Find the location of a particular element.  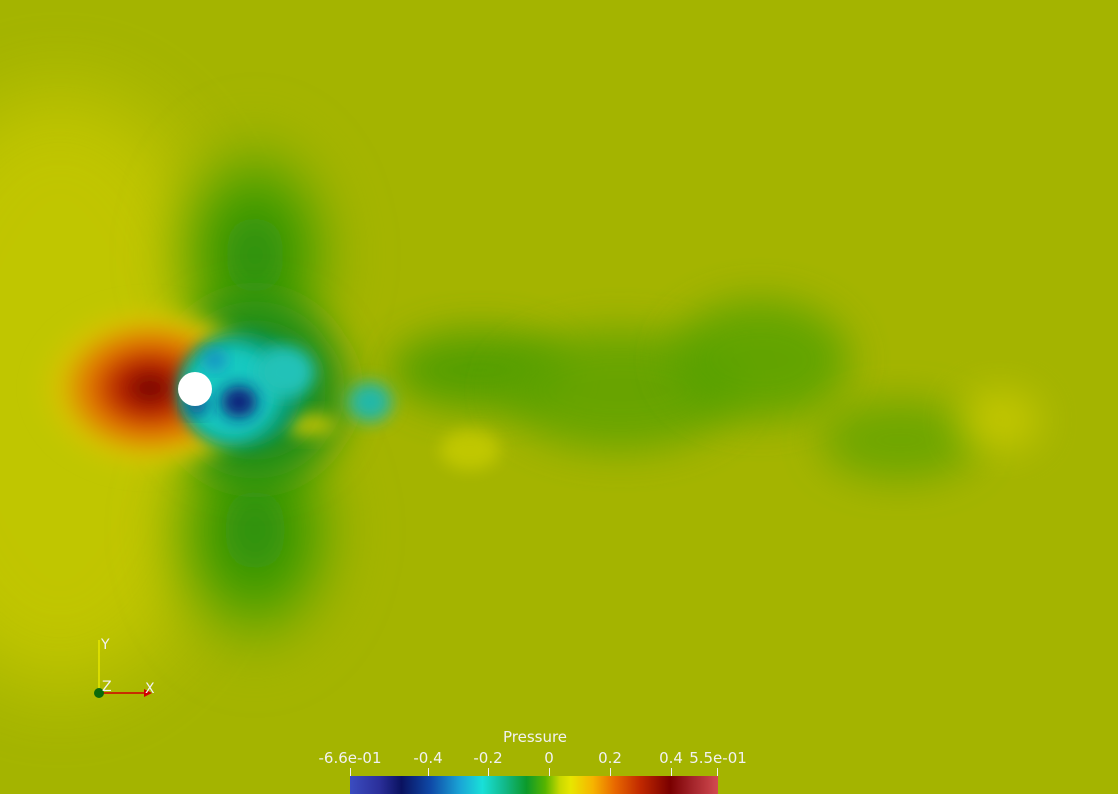

colorbar-gradient is located at coordinates (534, 785).